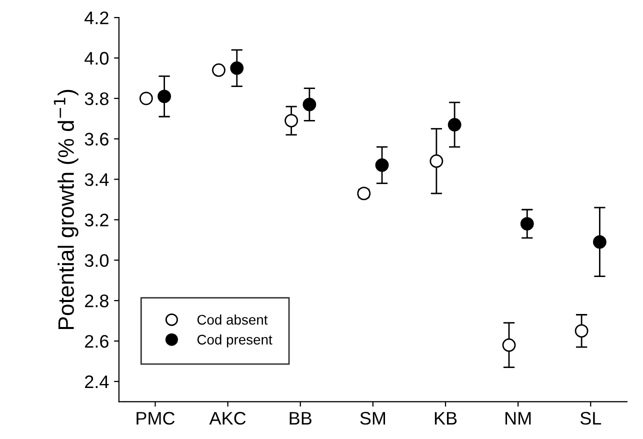 The width and height of the screenshot is (643, 439). What do you see at coordinates (96, 17) in the screenshot?
I see `y-tick-label: 4.2` at bounding box center [96, 17].